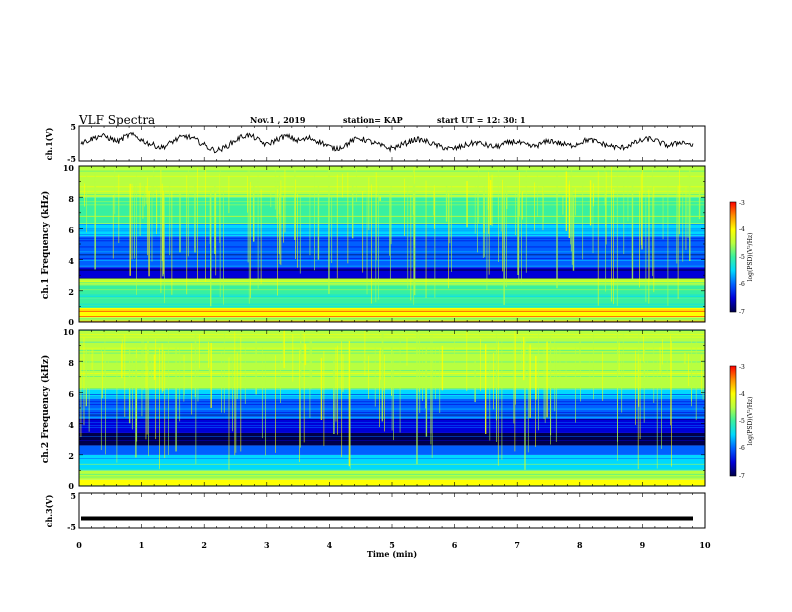  I want to click on time-tick-label-9: 9, so click(643, 545).